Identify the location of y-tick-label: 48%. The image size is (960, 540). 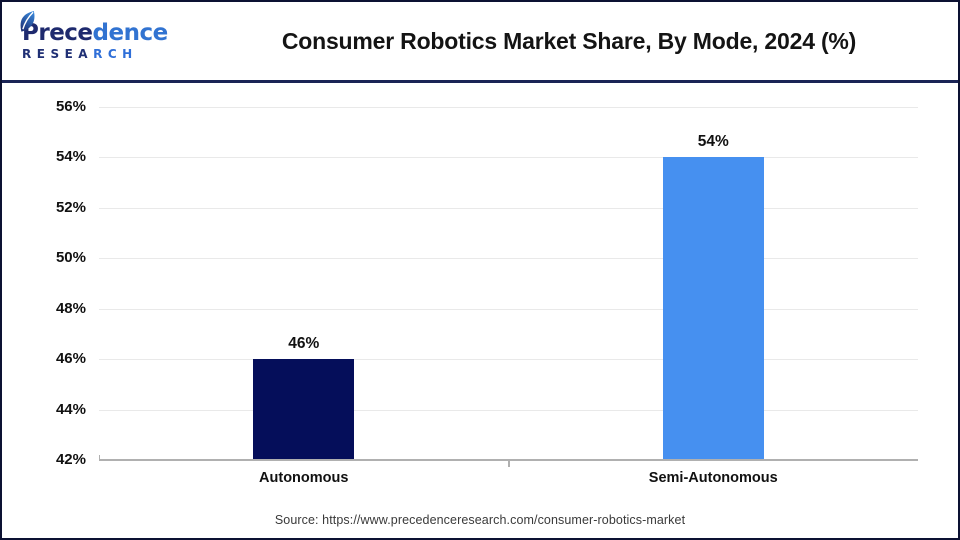
(70, 308).